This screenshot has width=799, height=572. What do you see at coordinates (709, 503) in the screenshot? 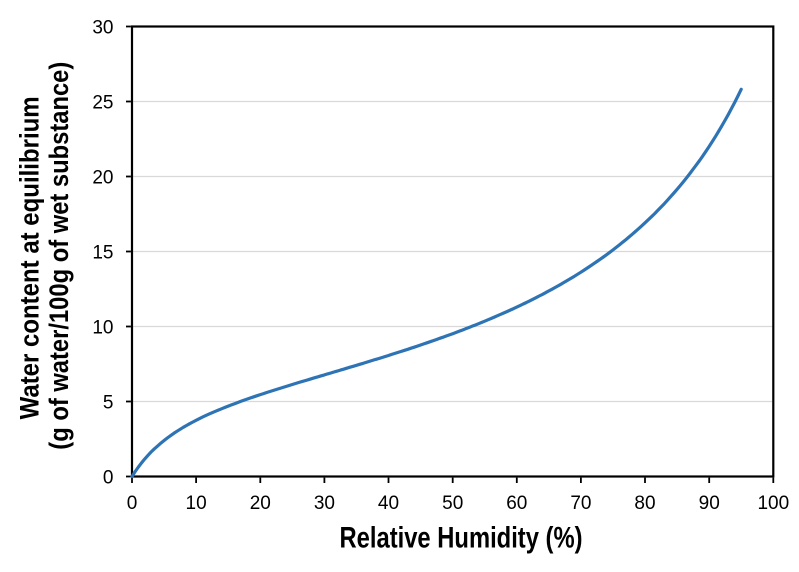
I see `svg-text: 90` at bounding box center [709, 503].